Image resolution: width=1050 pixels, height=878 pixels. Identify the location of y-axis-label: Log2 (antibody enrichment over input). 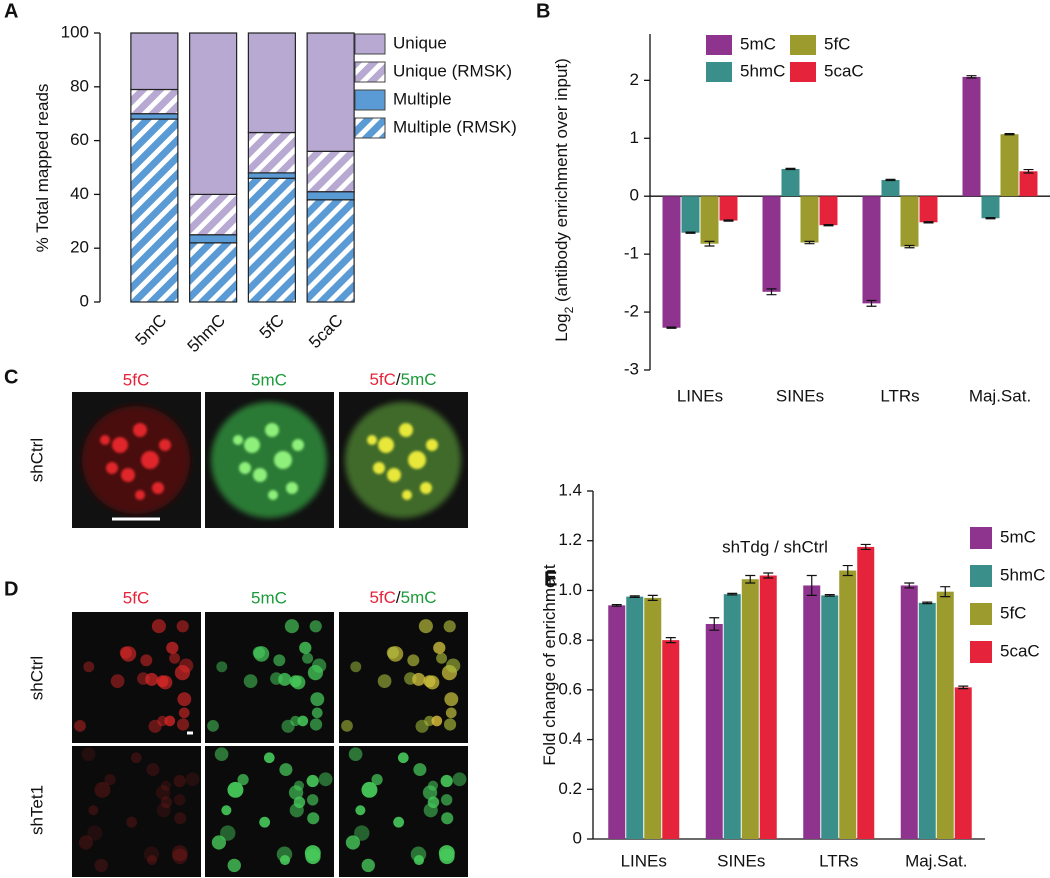
(564, 200).